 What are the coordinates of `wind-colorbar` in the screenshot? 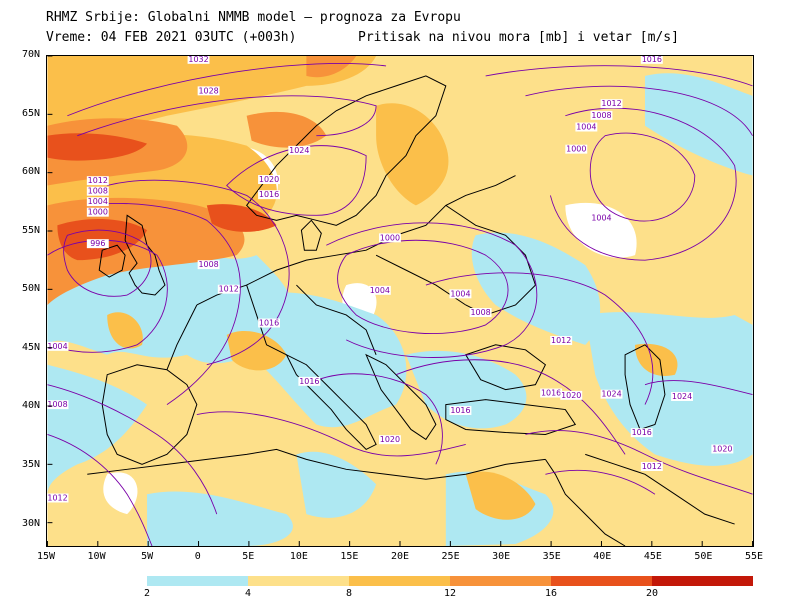 It's located at (450, 581).